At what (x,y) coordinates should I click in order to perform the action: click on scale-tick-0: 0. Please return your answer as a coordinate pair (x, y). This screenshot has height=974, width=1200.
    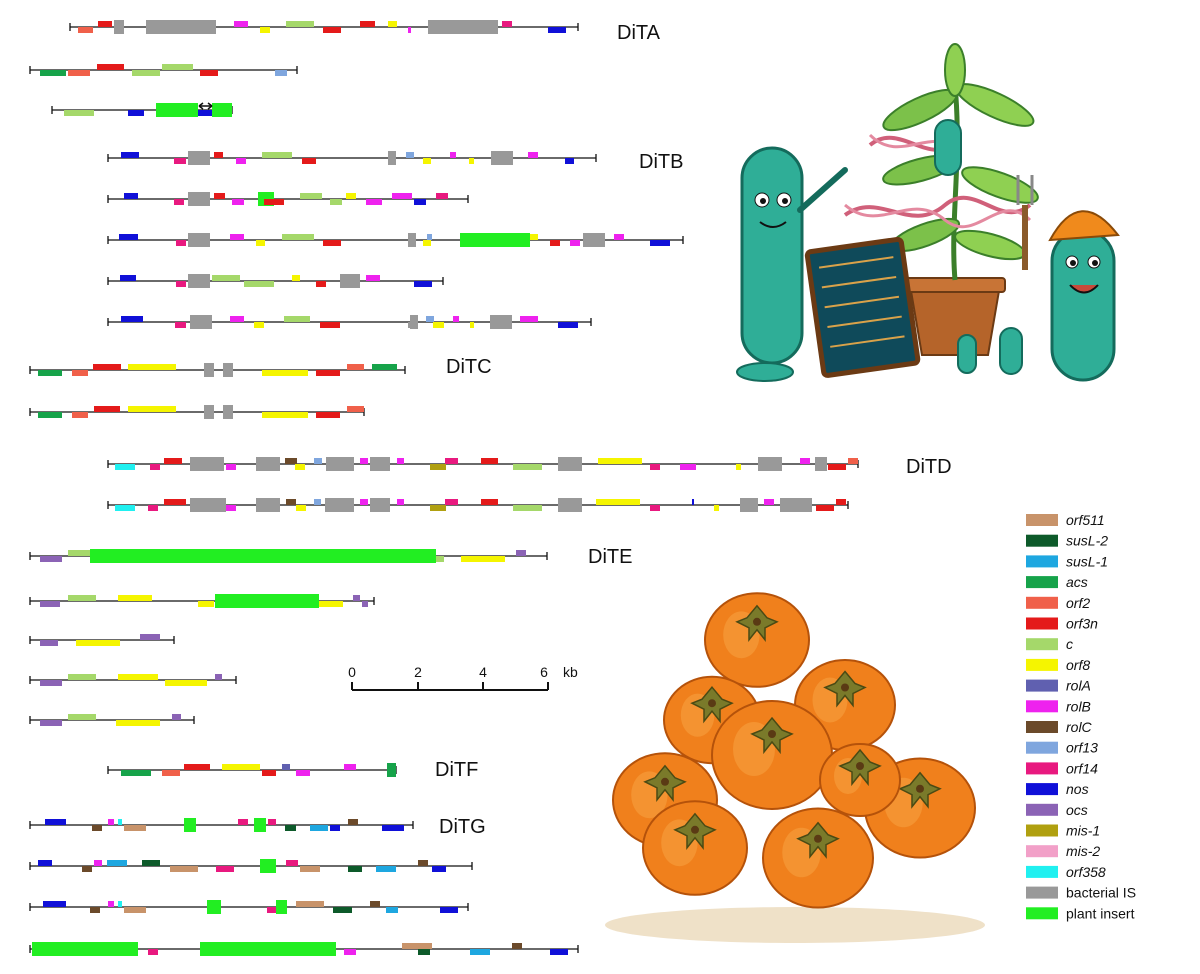
    Looking at the image, I should click on (352, 672).